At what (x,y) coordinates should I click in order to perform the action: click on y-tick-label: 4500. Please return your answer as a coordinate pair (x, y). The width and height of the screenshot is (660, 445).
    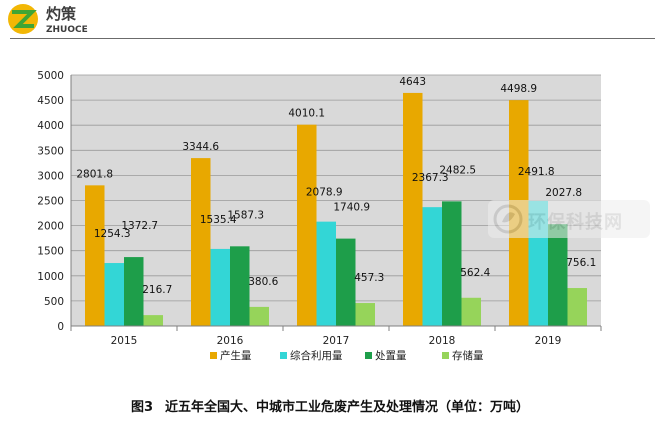
    Looking at the image, I should click on (50, 101).